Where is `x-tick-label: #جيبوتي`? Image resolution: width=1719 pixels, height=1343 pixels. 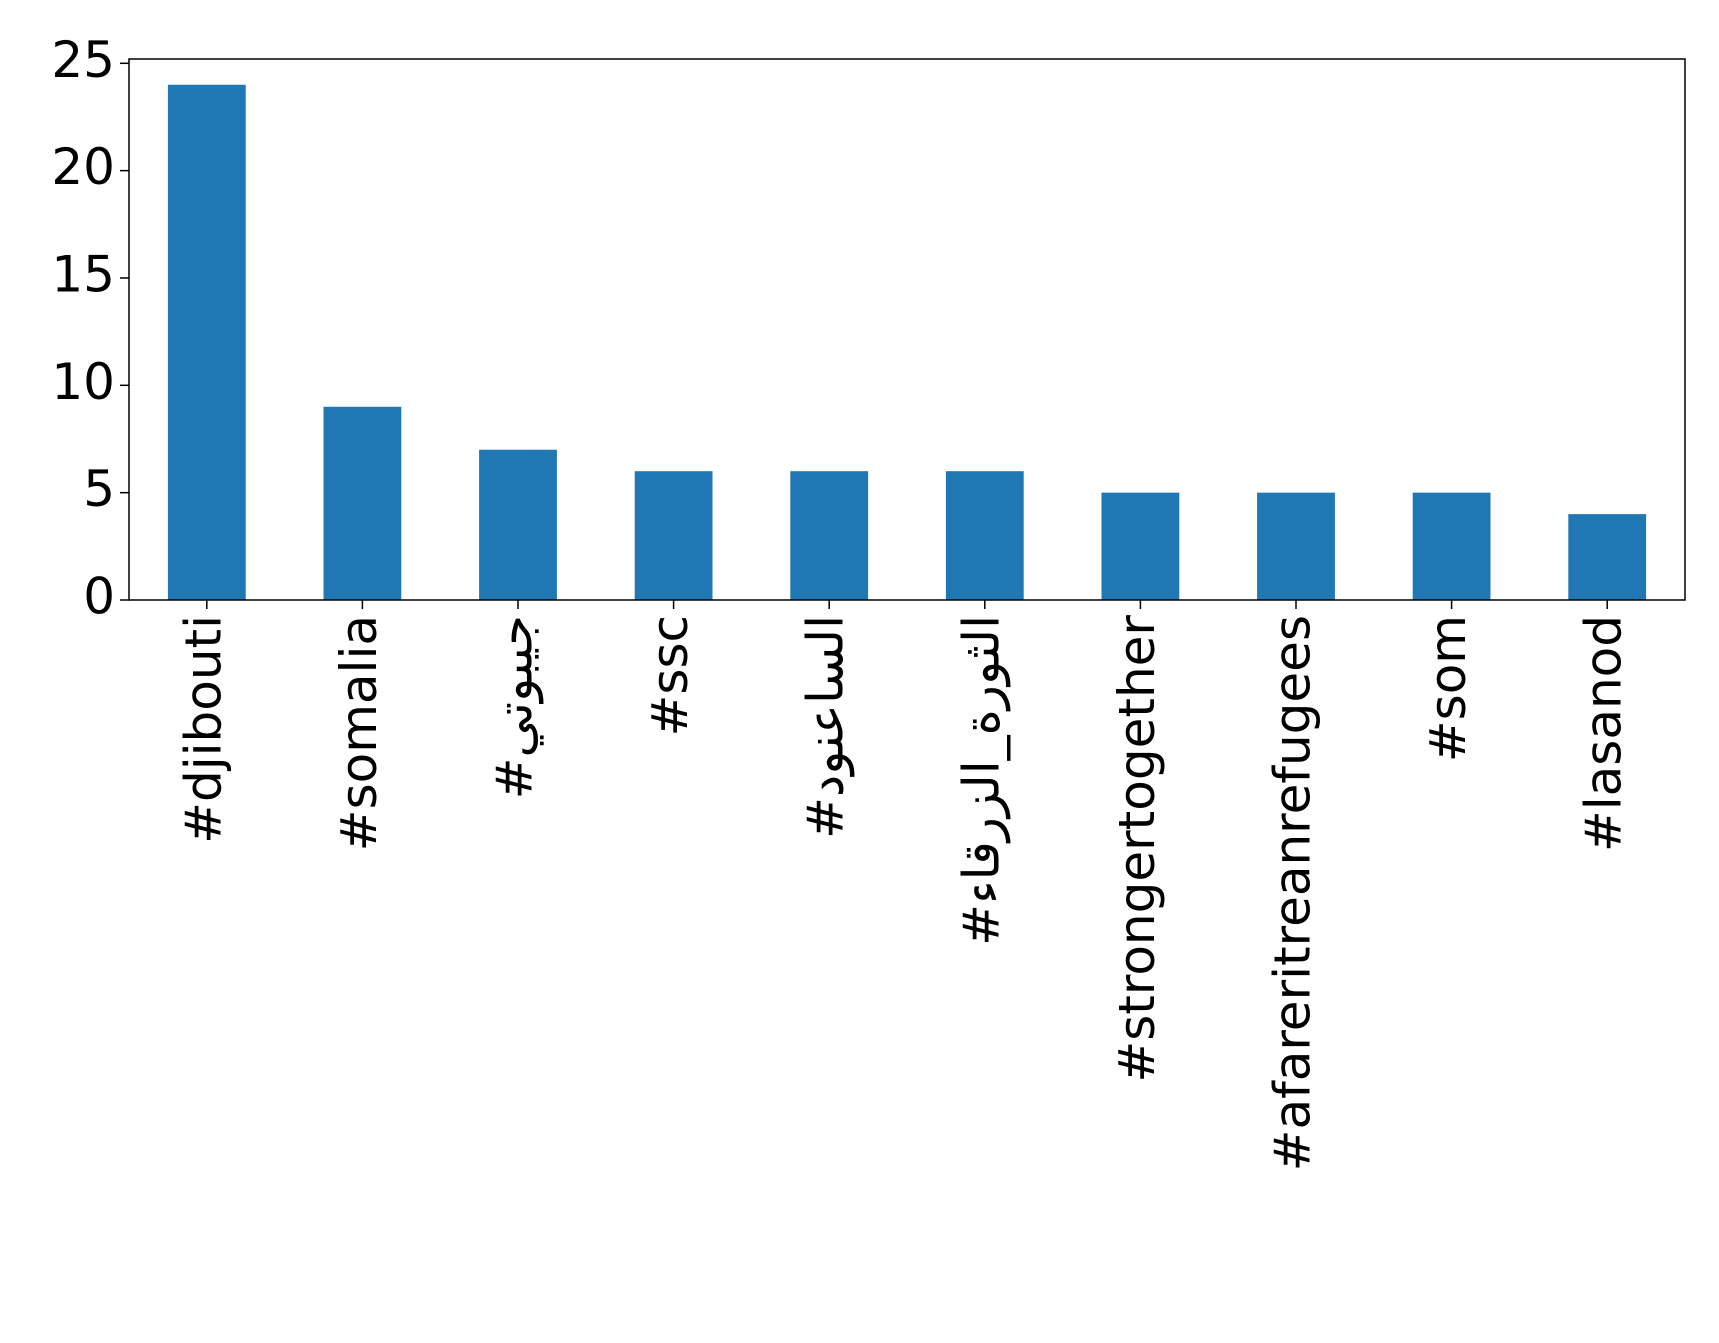
x-tick-label: #جيبوتي is located at coordinates (515, 707).